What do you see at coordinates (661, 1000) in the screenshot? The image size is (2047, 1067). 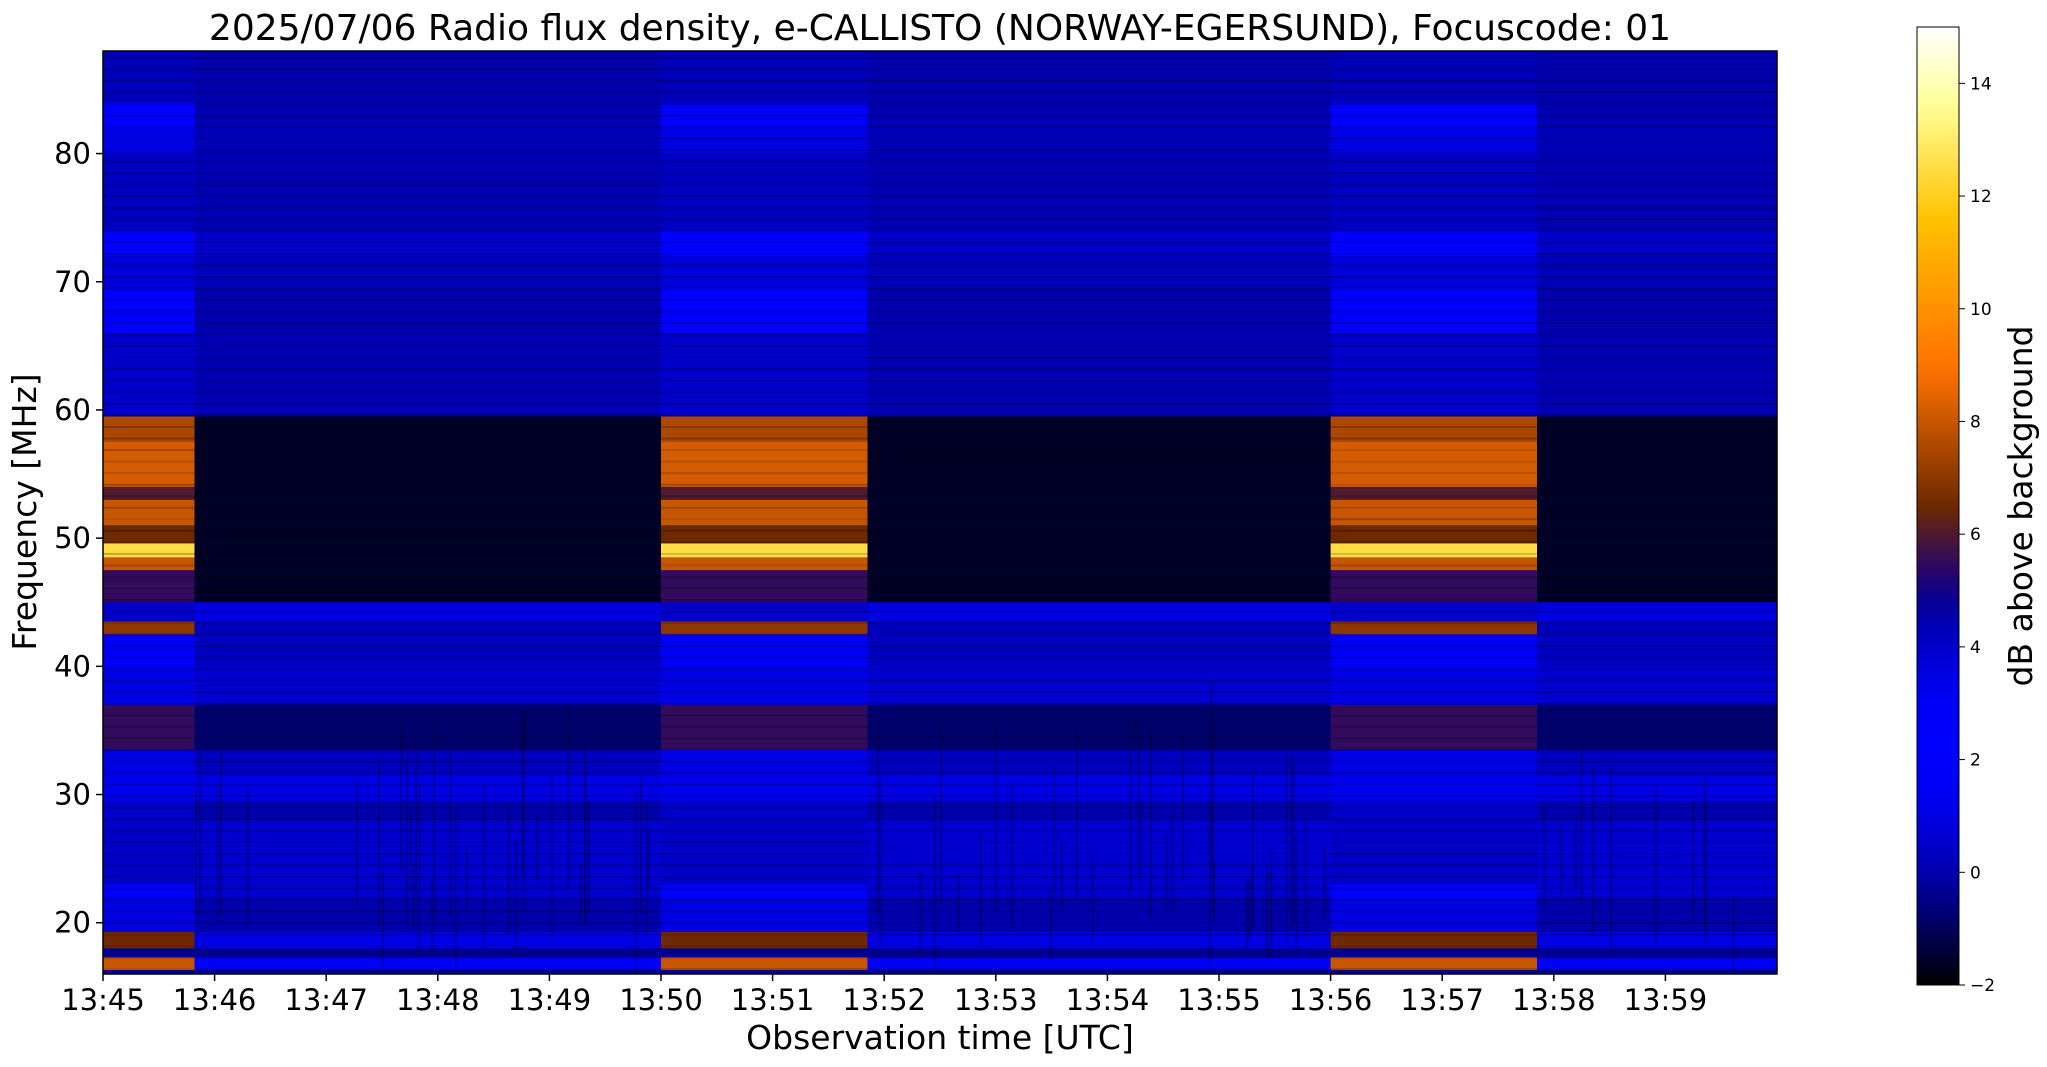 I see `x-tick-label: 13:50` at bounding box center [661, 1000].